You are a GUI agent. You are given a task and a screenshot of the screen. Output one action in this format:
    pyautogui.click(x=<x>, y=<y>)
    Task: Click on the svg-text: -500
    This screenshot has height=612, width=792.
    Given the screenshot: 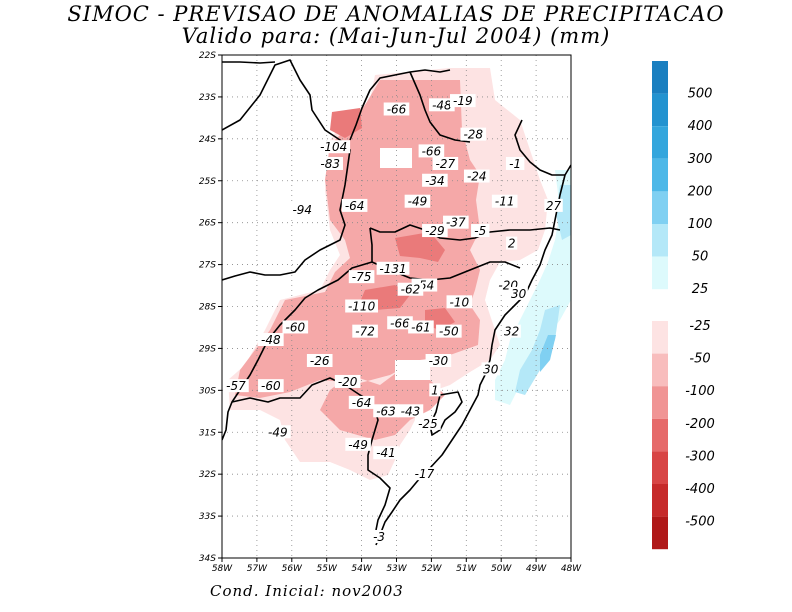 What is the action you would take?
    pyautogui.click(x=700, y=522)
    